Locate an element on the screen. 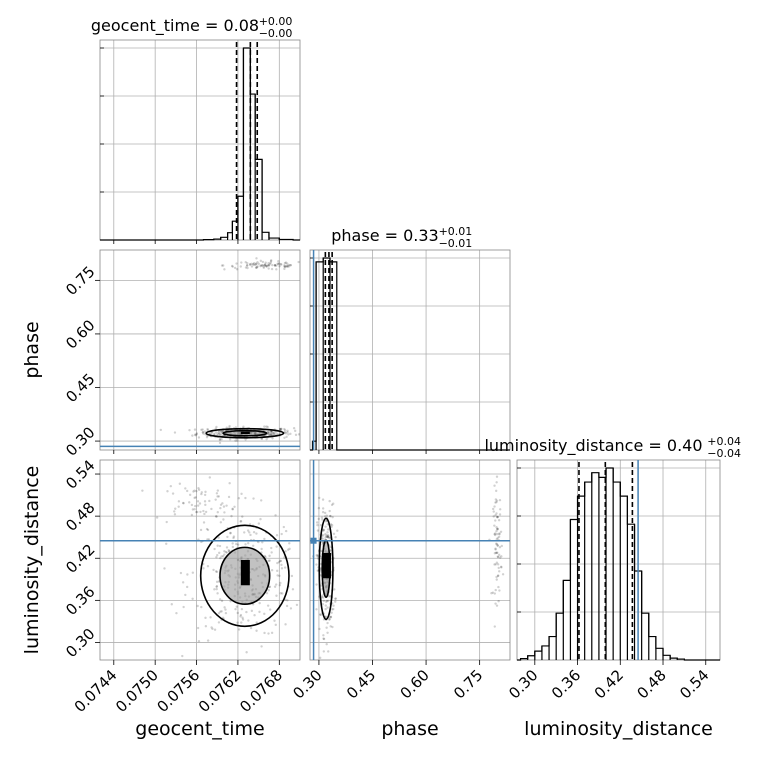 This screenshot has height=760, width=760. x-tick-label: 0.36 is located at coordinates (566, 684).